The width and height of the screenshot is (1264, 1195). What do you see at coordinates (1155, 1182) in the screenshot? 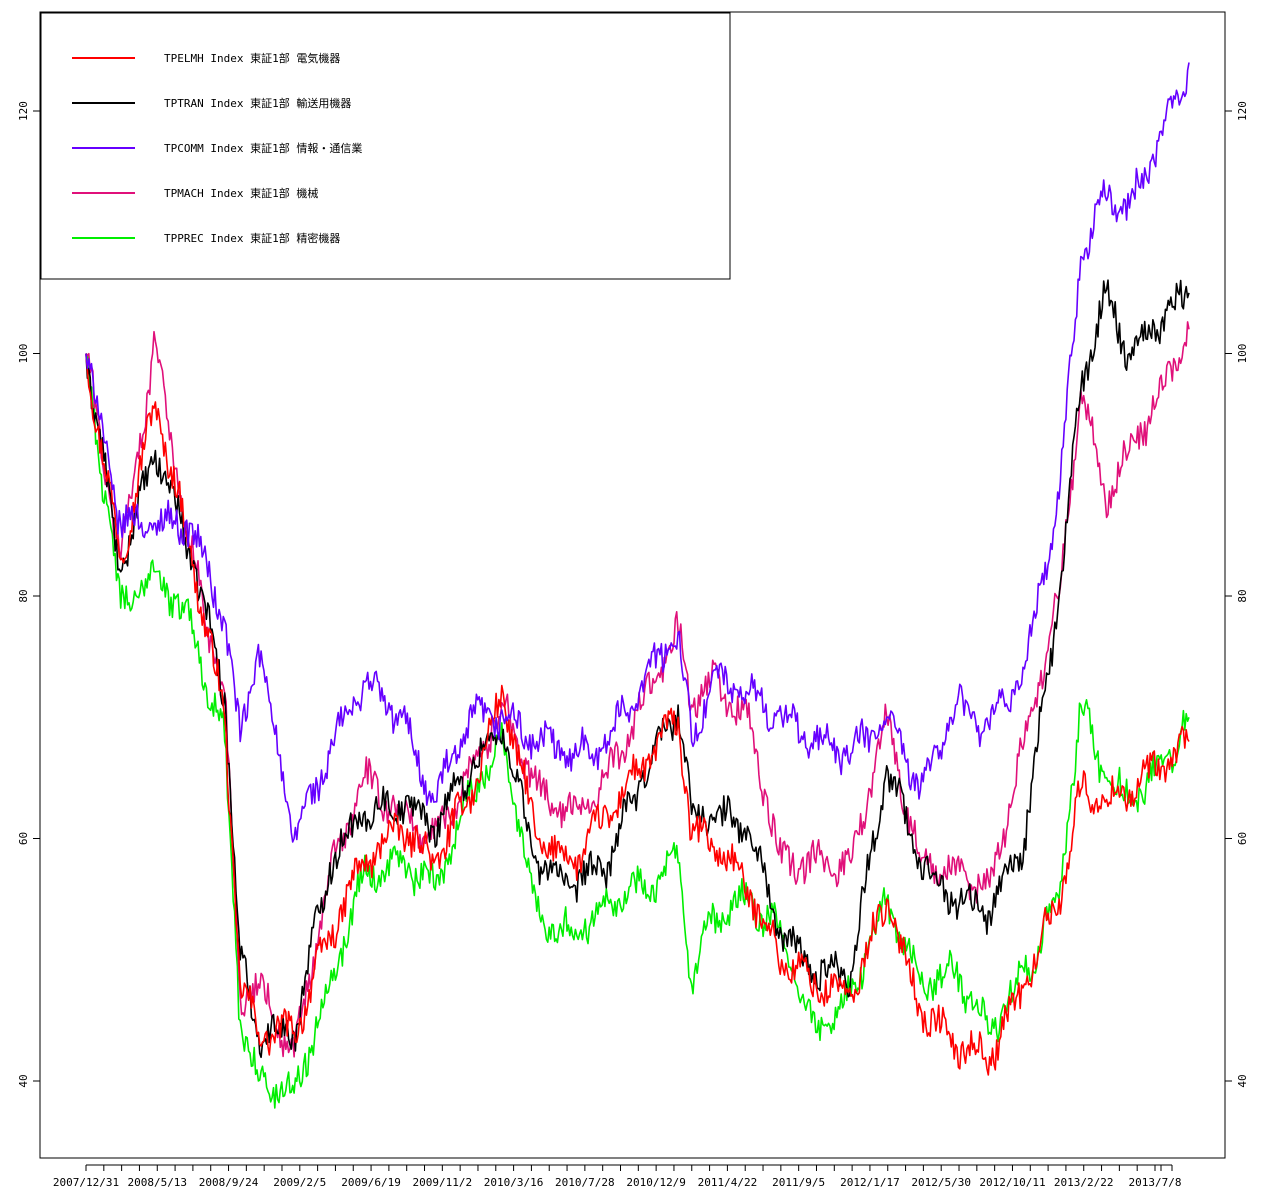
I see `x-tick-label: 2013/7/8` at bounding box center [1155, 1182].